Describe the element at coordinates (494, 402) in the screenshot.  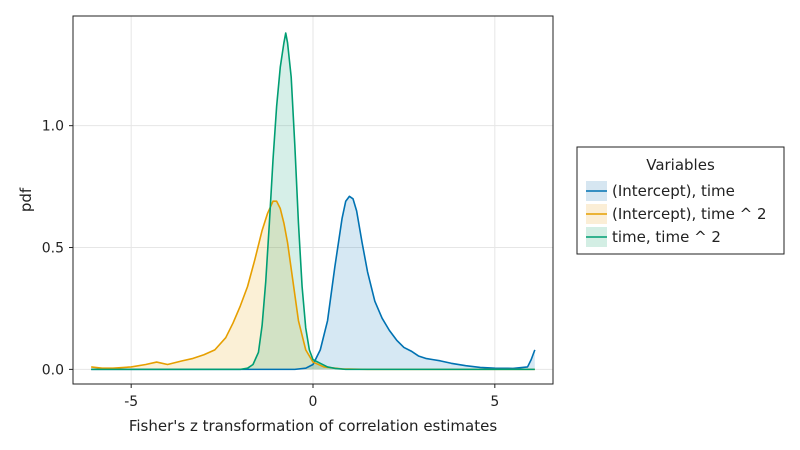
I see `x-tick-label: 5` at that location.